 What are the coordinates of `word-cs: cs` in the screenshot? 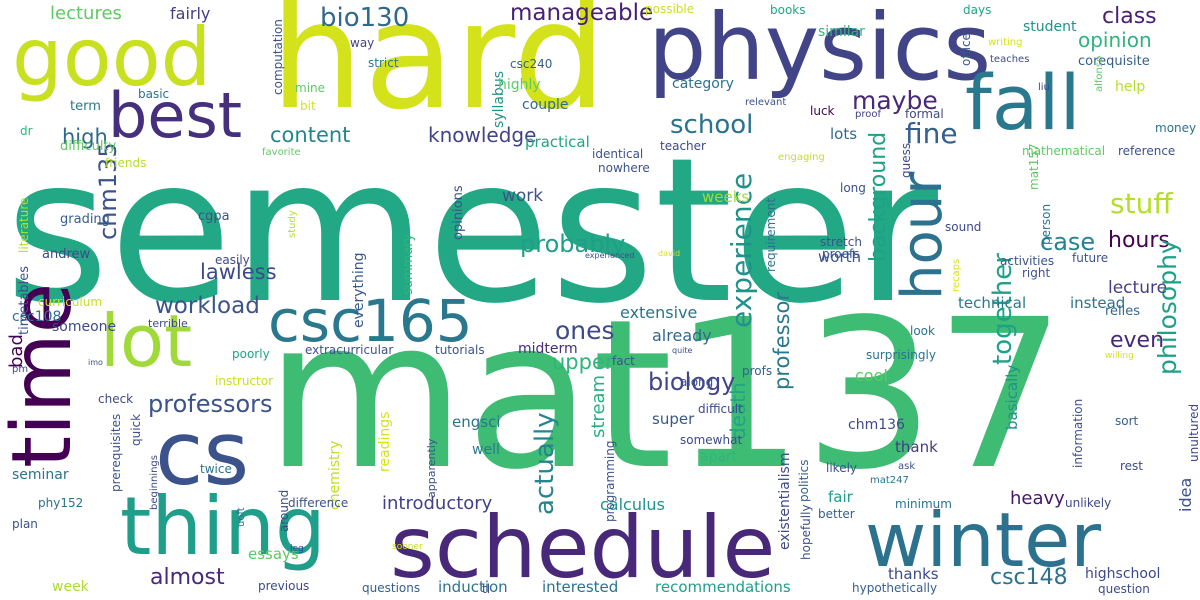 It's located at (202, 453).